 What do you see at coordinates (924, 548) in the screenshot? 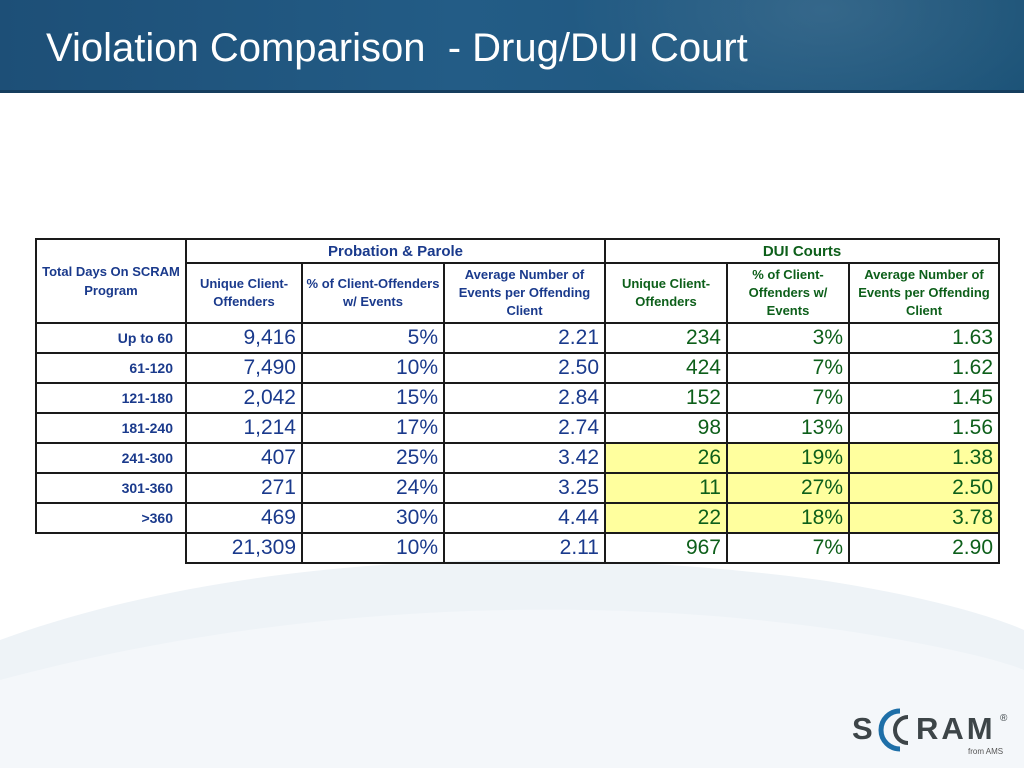
I see `total-dui-avg: 2.90` at bounding box center [924, 548].